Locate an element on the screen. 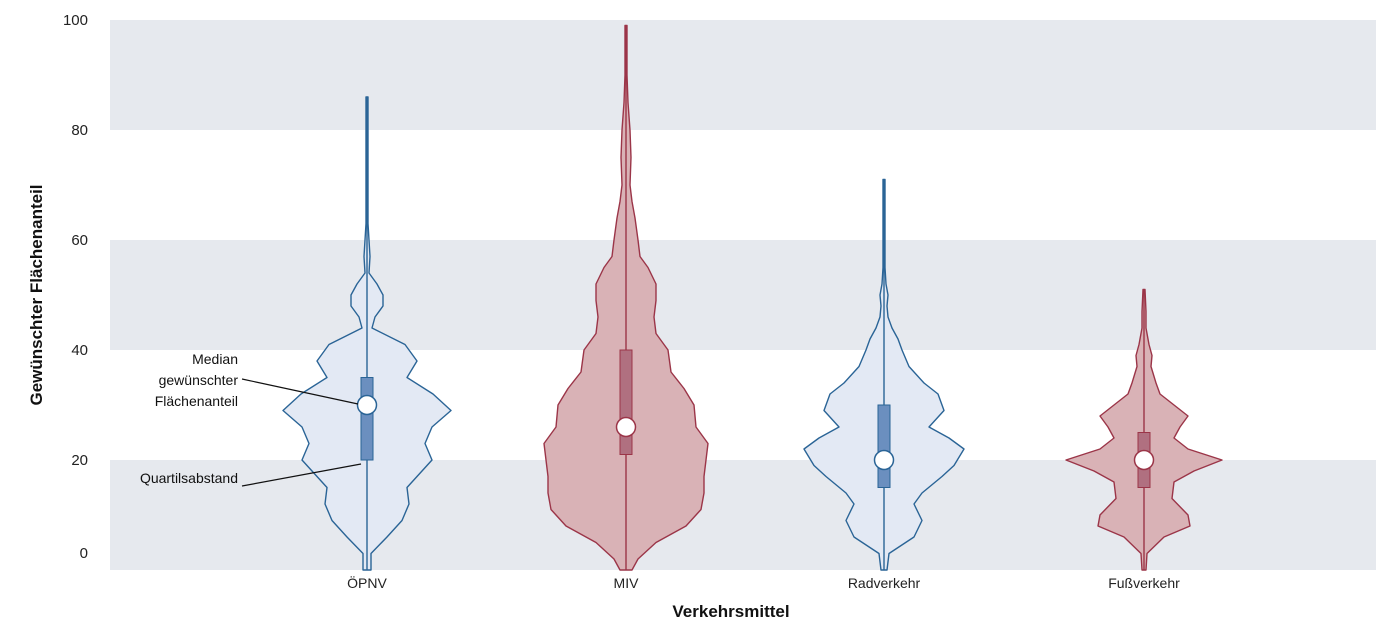  y-tick-labels: 0 20 40 60 80 100 is located at coordinates (75, 287).